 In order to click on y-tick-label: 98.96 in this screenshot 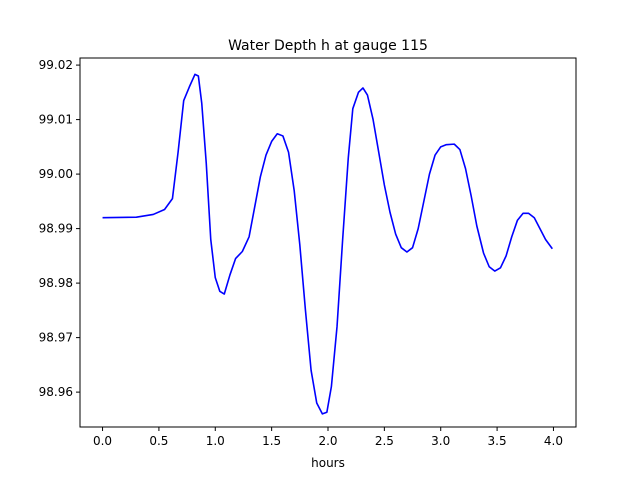, I will do `click(56, 392)`.